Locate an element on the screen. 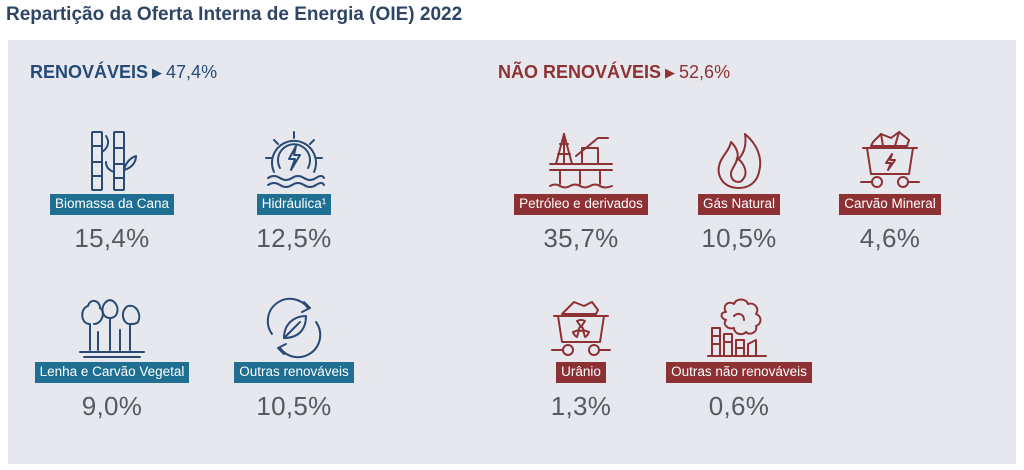 The image size is (1024, 470). flame-icon is located at coordinates (739, 161).